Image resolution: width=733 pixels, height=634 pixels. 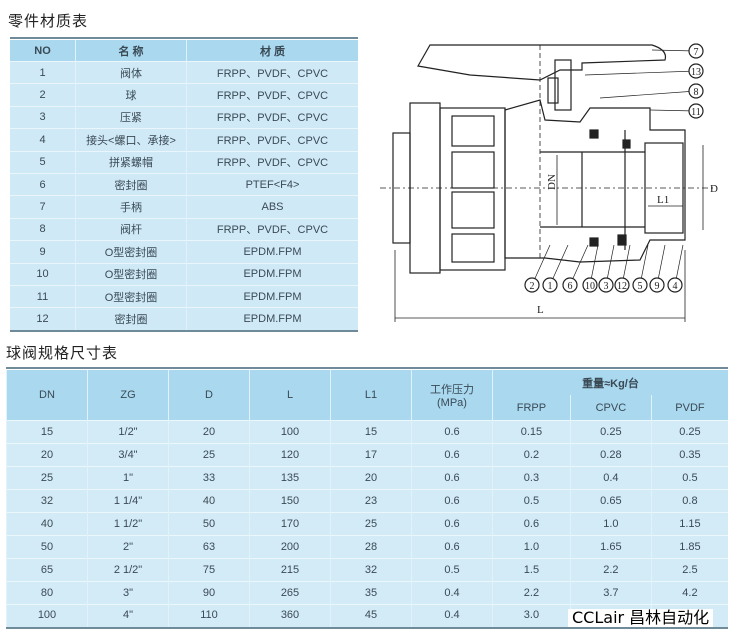 I want to click on header-material: 材 质, so click(x=272, y=51).